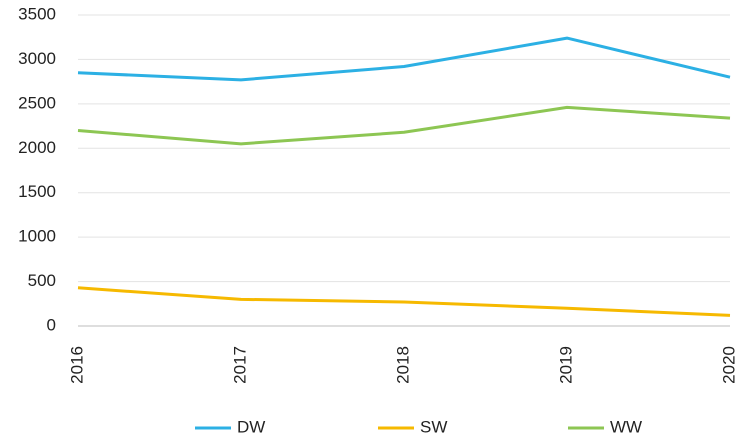 The height and width of the screenshot is (439, 748). What do you see at coordinates (565, 365) in the screenshot?
I see `x-tick-label: 2019` at bounding box center [565, 365].